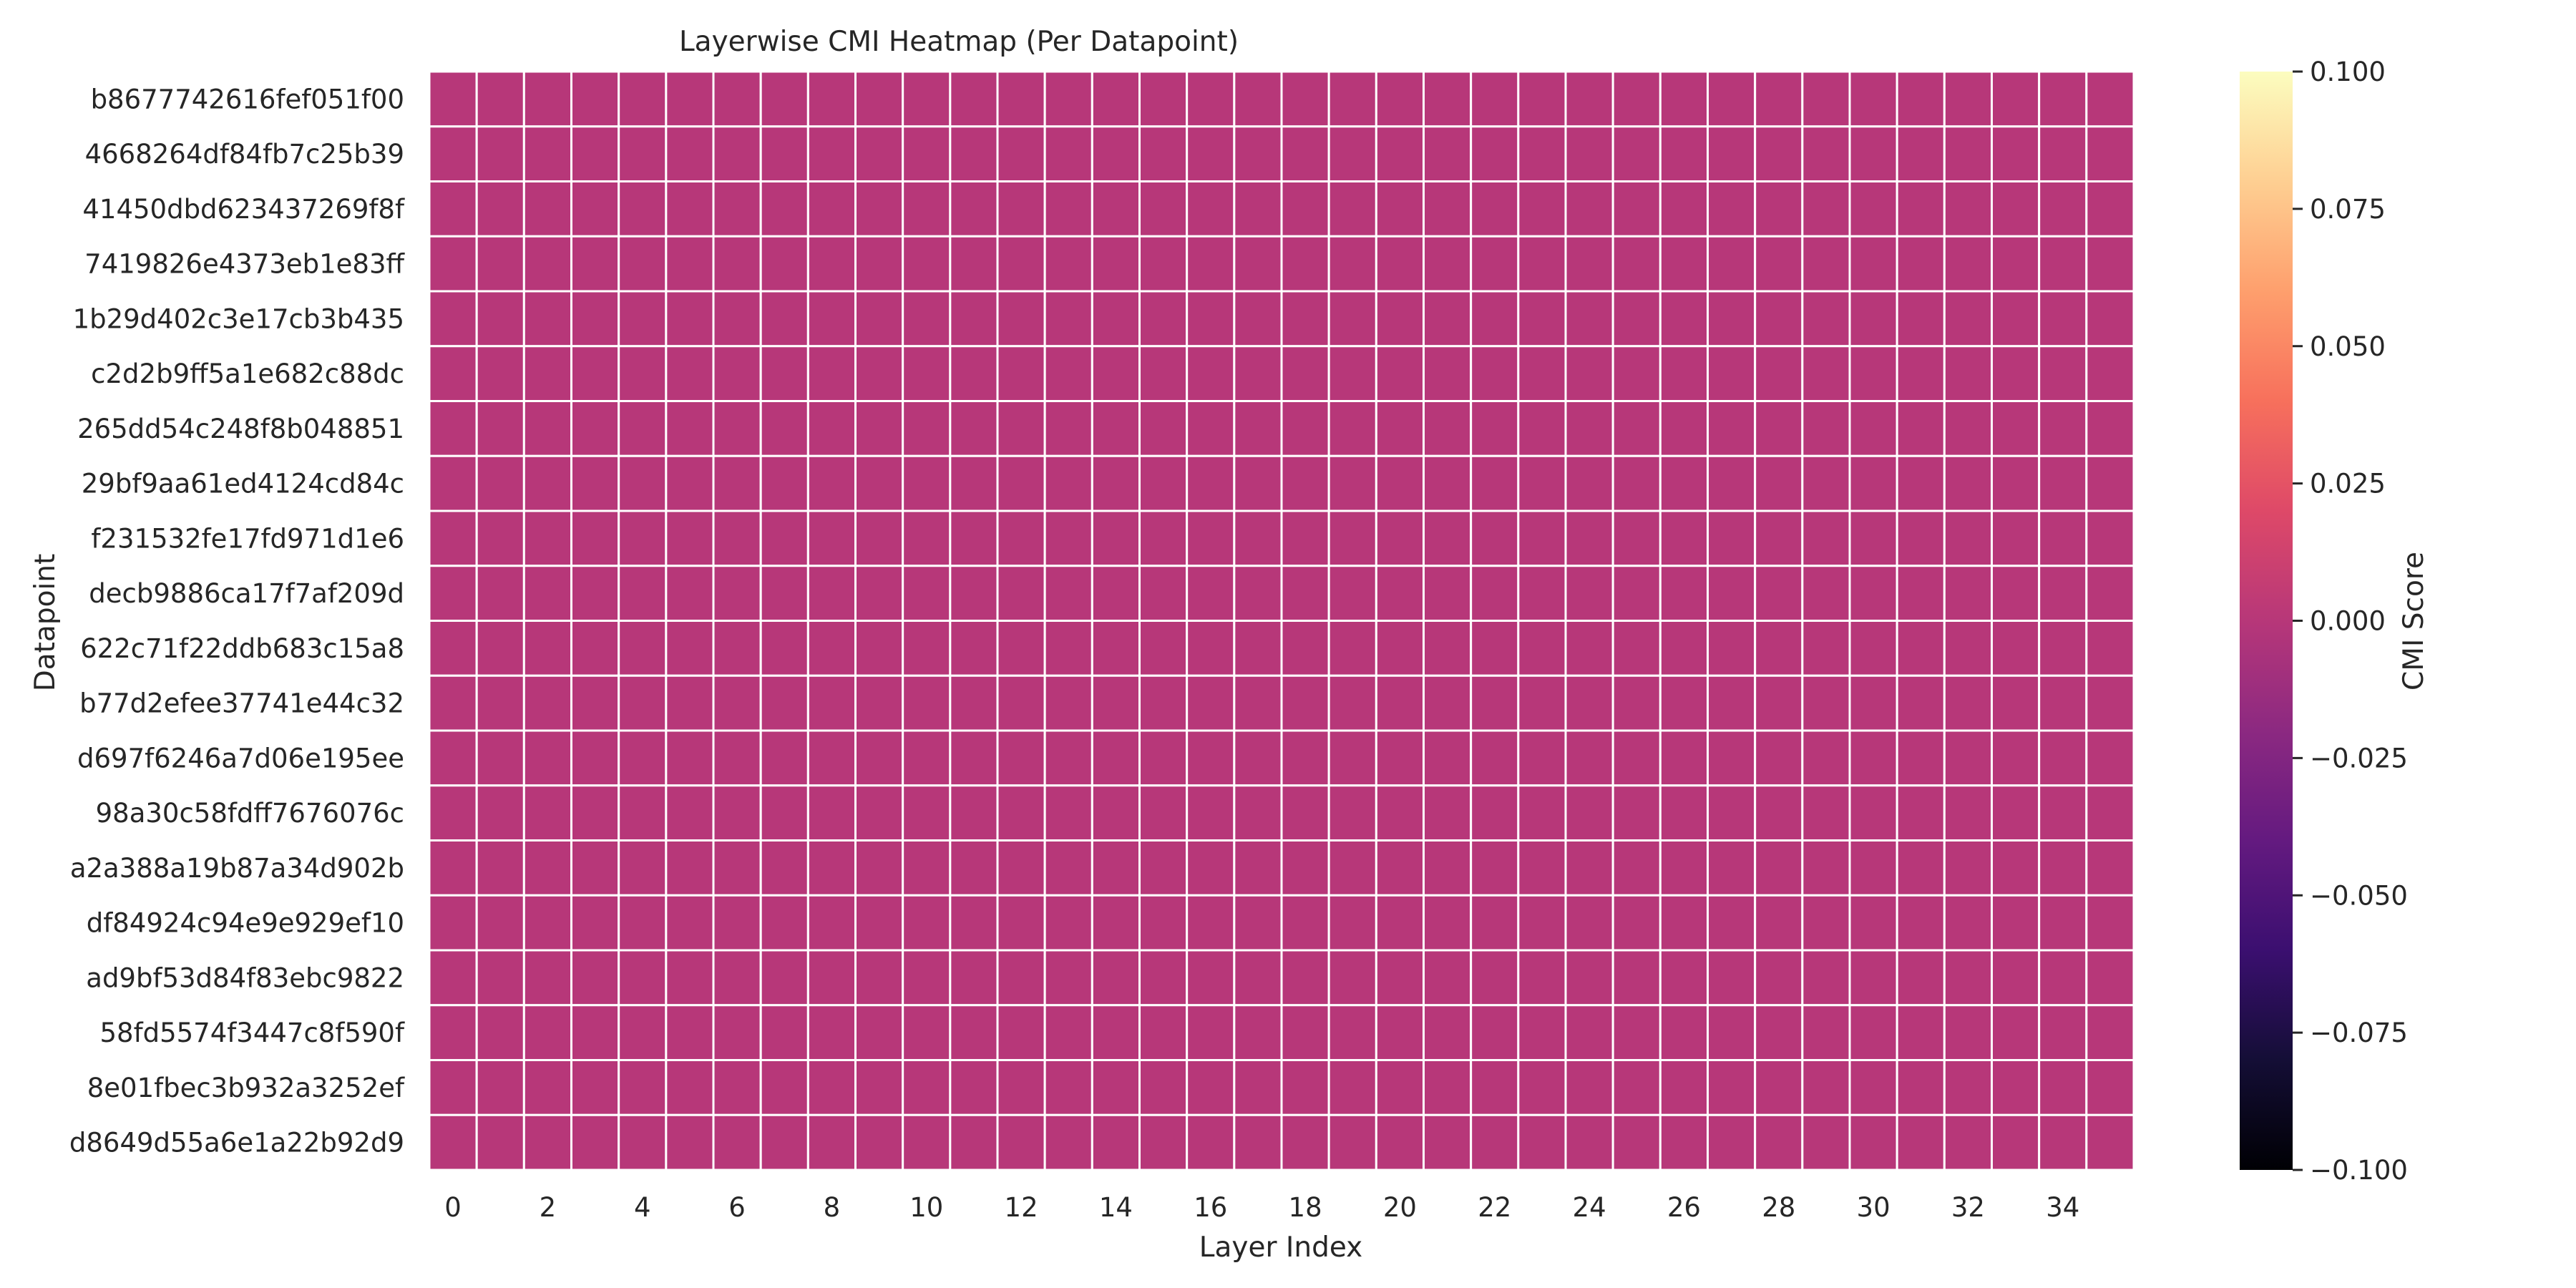  I want to click on colorbar-tick-label: 0.050, so click(2348, 346).